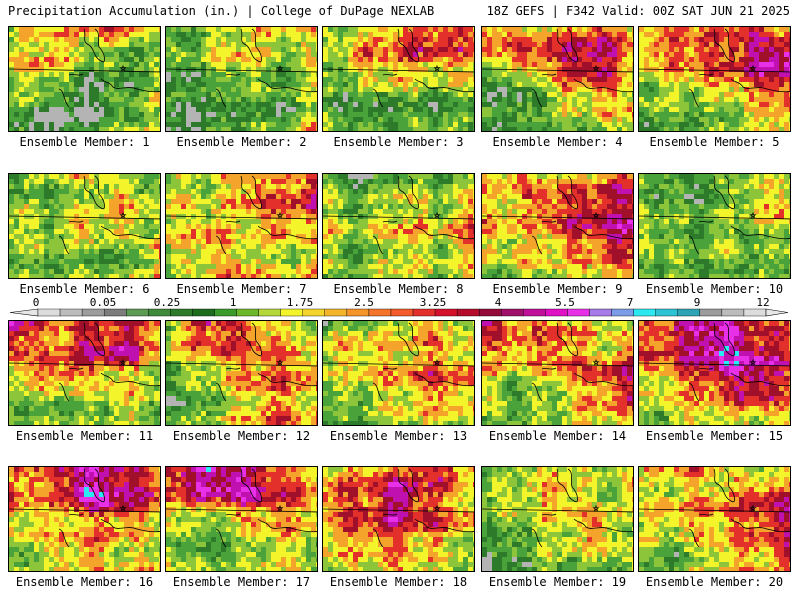 This screenshot has width=800, height=600. What do you see at coordinates (36, 302) in the screenshot?
I see `colorbar-tick-label: 0` at bounding box center [36, 302].